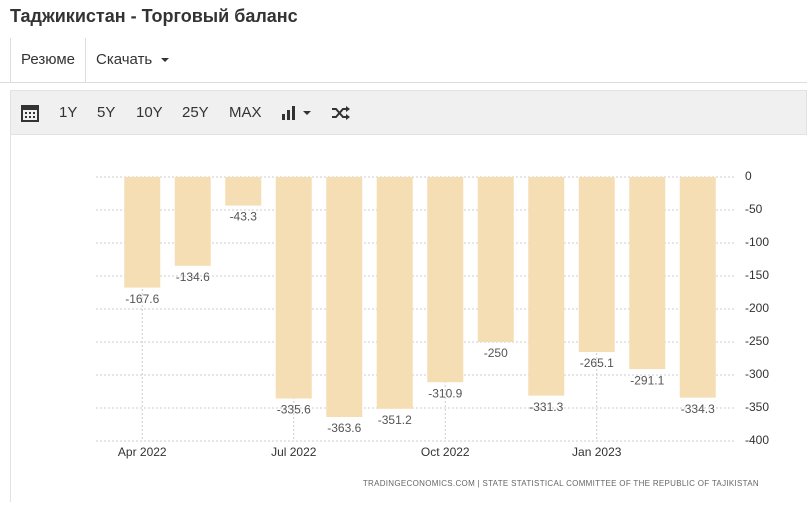  What do you see at coordinates (597, 363) in the screenshot?
I see `data-label: -265.1` at bounding box center [597, 363].